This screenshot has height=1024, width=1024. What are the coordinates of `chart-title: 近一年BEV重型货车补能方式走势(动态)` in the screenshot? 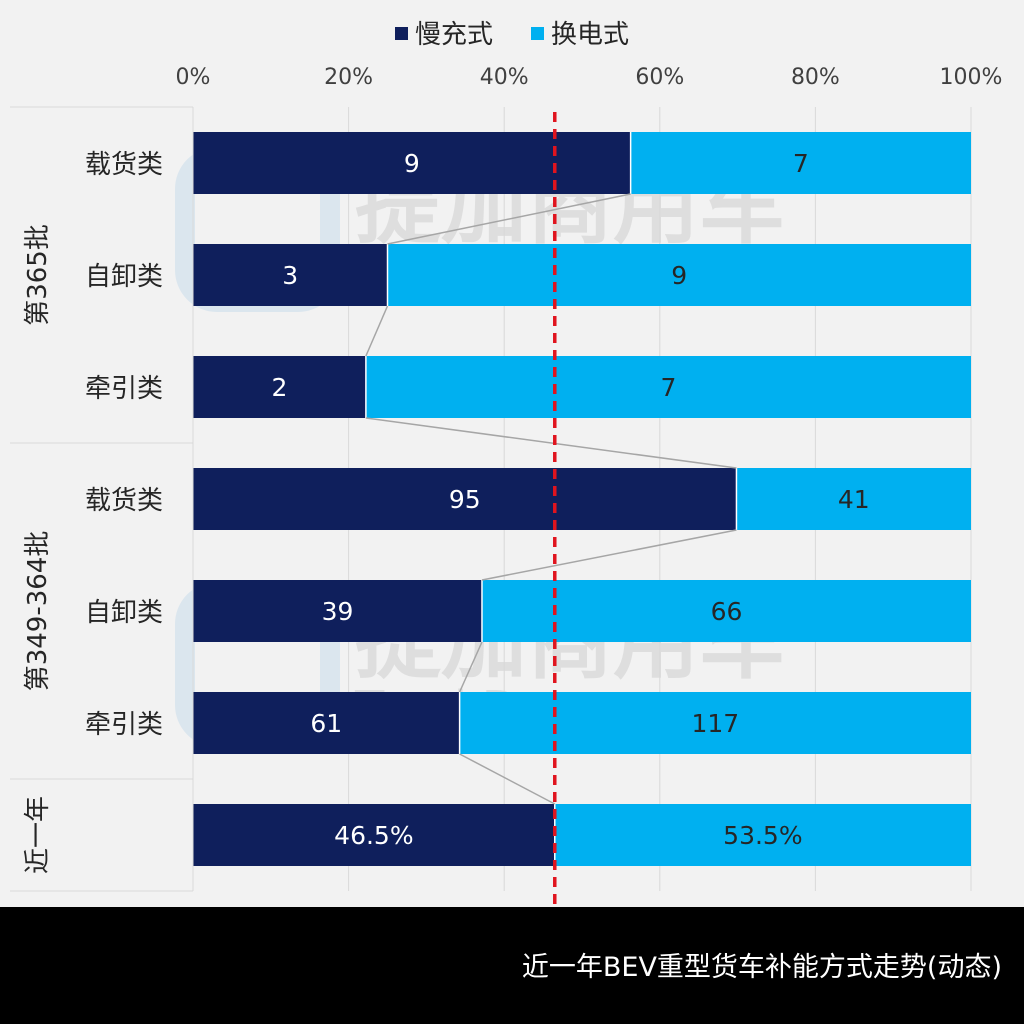 It's located at (761, 967).